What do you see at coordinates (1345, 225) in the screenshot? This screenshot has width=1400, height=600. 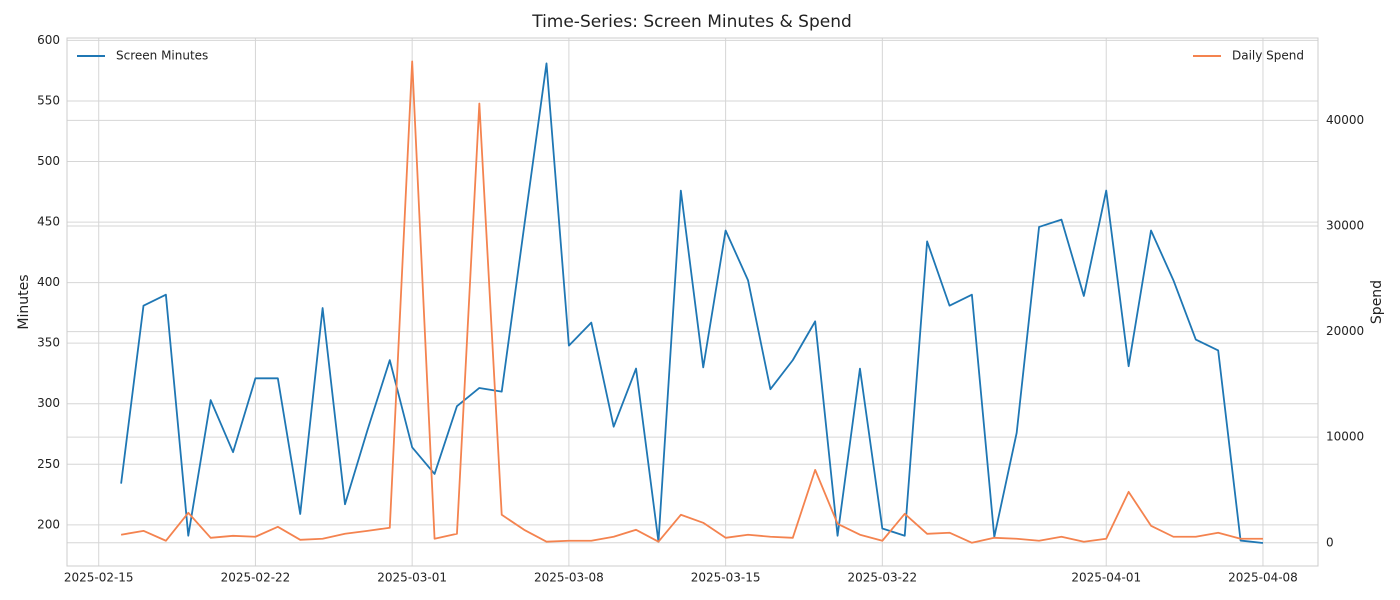 I see `y2-tick-label: 30000` at bounding box center [1345, 225].